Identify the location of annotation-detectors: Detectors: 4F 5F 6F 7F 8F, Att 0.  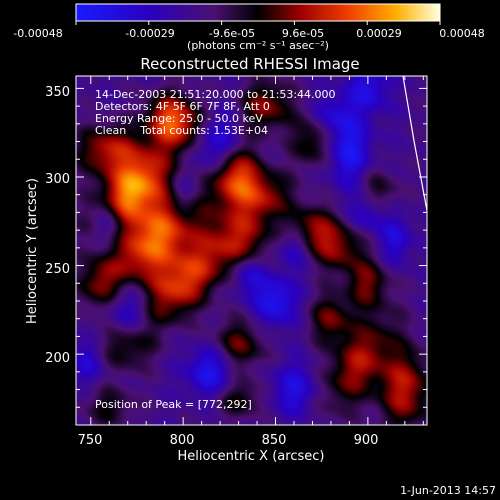
(182, 106).